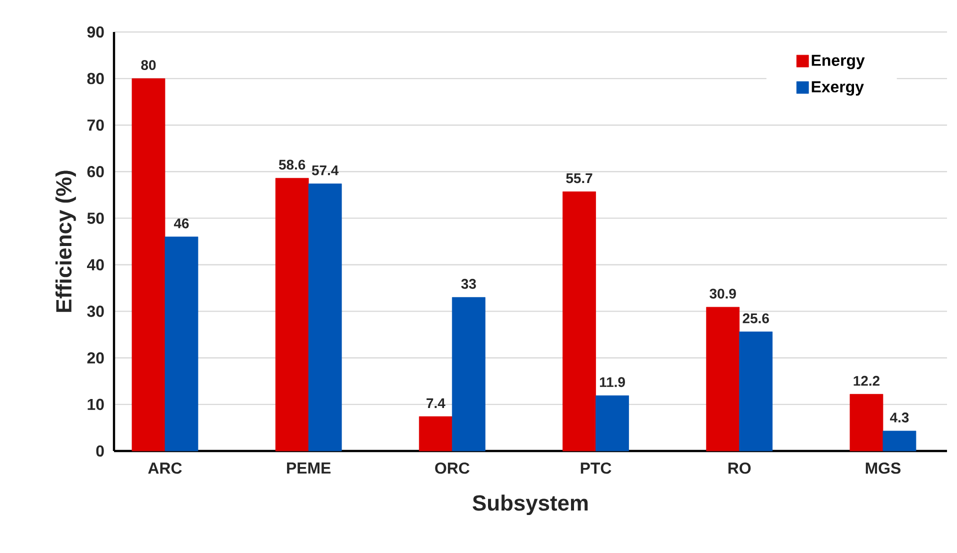 This screenshot has height=553, width=957. What do you see at coordinates (468, 283) in the screenshot?
I see `data-label: 33` at bounding box center [468, 283].